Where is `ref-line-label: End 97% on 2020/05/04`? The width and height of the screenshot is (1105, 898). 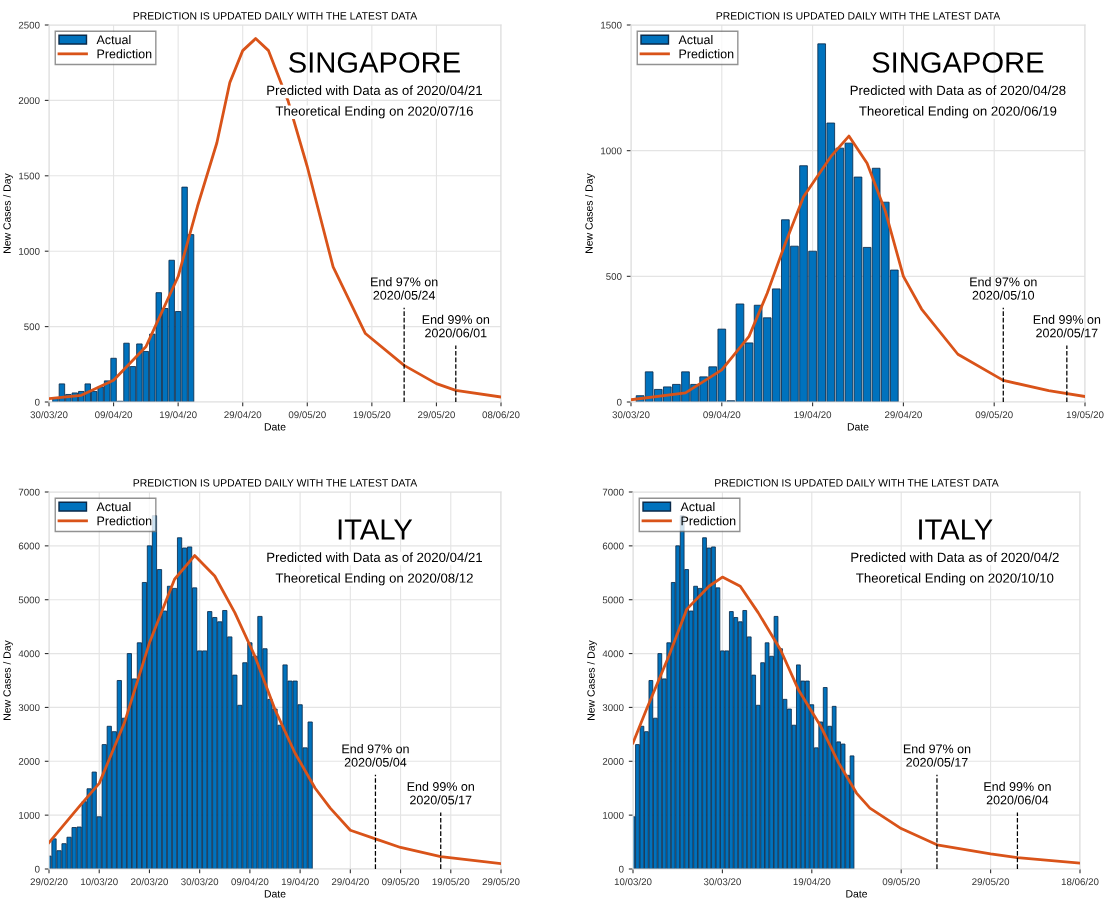
ref-line-label: End 97% on 2020/05/04 is located at coordinates (375, 755).